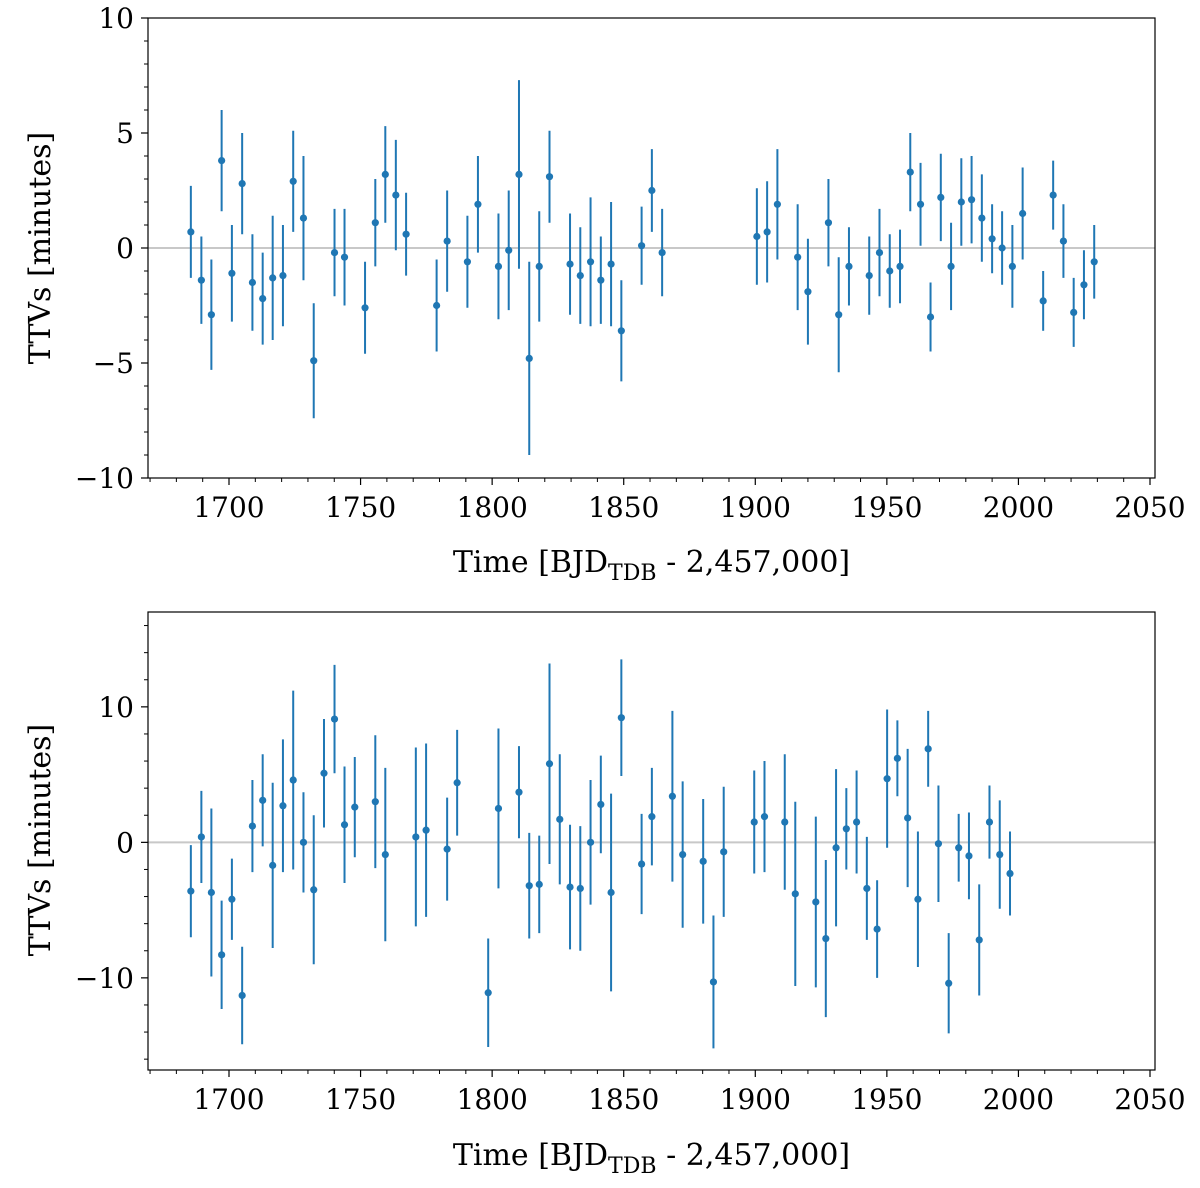  Describe the element at coordinates (113, 363) in the screenshot. I see `y-tick-label: −5` at that location.